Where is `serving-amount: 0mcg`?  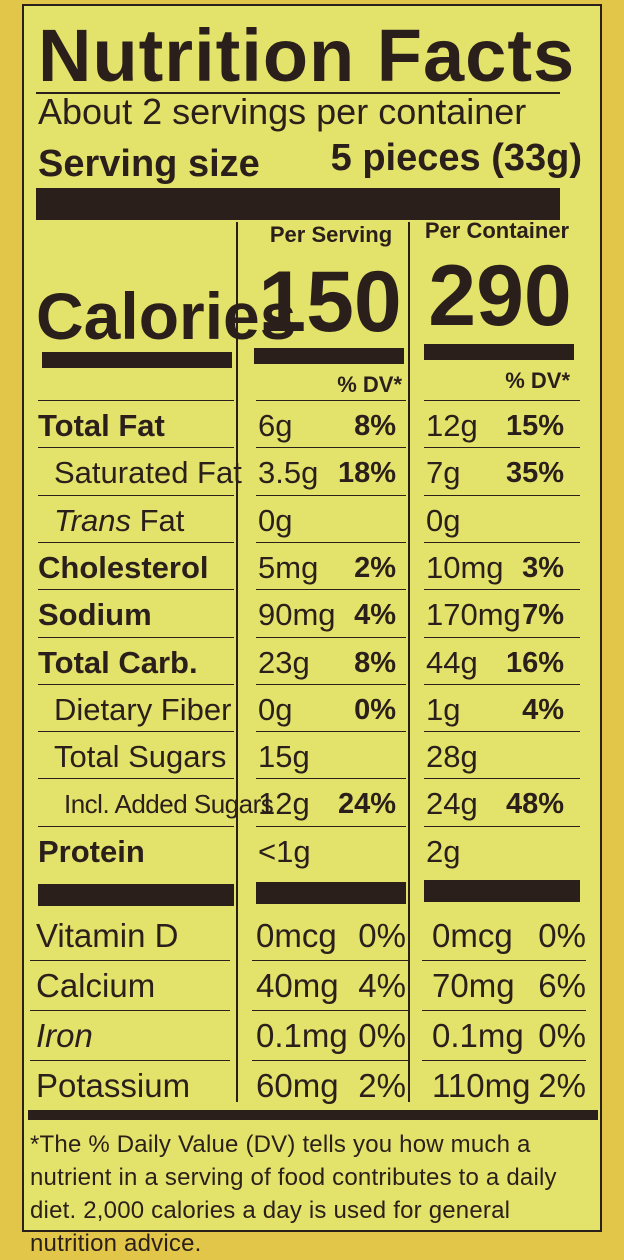
serving-amount: 0mcg is located at coordinates (296, 935).